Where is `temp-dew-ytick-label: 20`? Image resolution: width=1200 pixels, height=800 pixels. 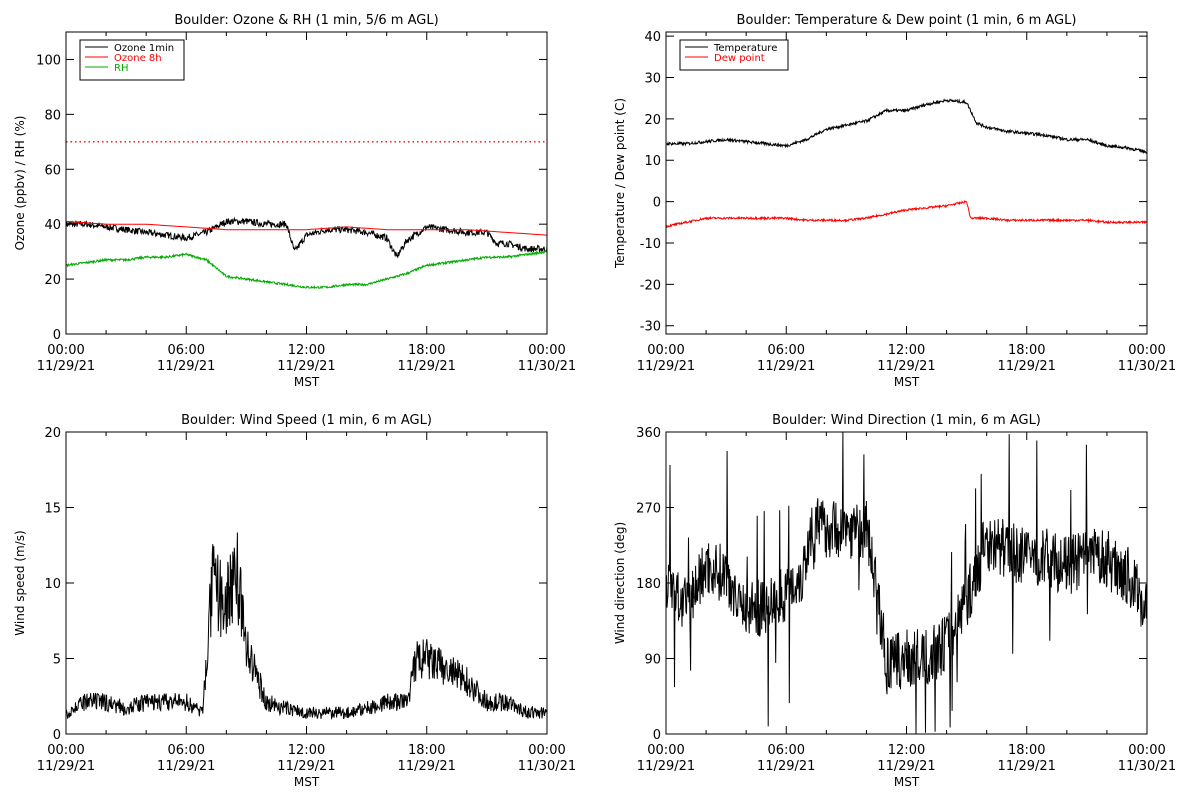 temp-dew-ytick-label: 20 is located at coordinates (652, 120).